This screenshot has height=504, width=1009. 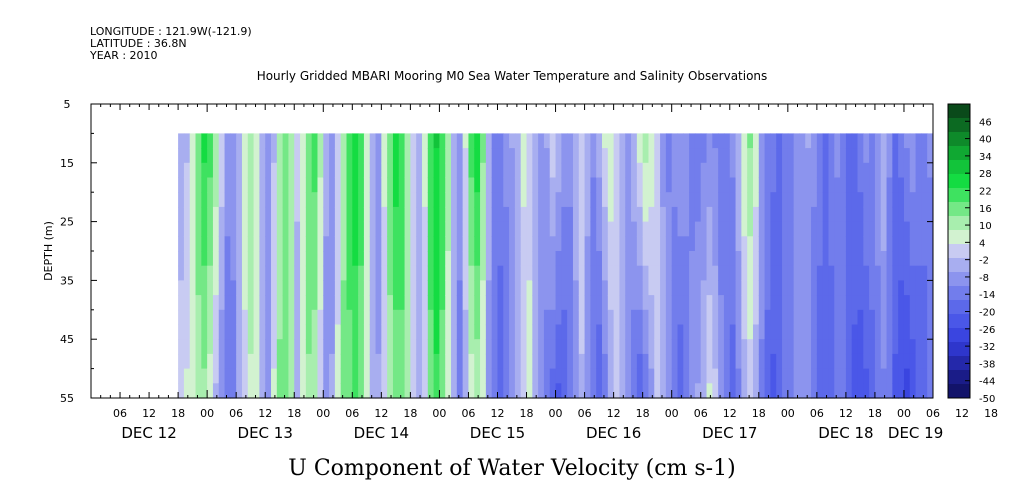 I want to click on x-hour-label: 18, so click(x=643, y=413).